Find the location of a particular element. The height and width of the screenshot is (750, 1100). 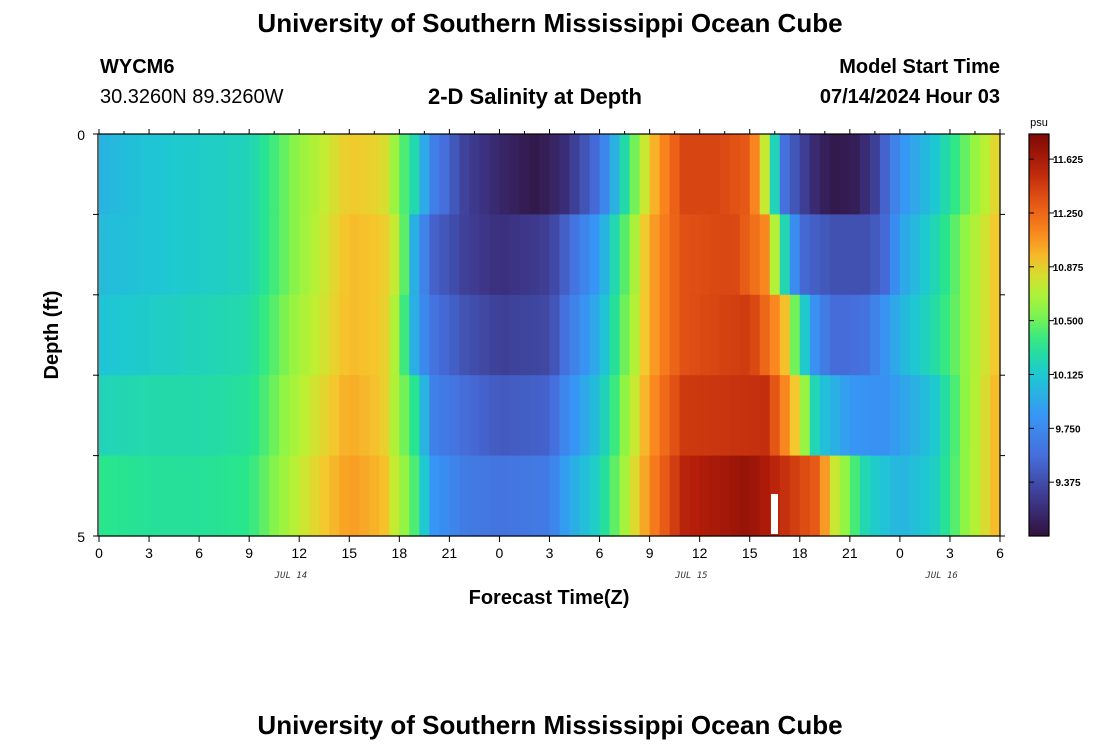

x-tick-label: 12 is located at coordinates (700, 553).